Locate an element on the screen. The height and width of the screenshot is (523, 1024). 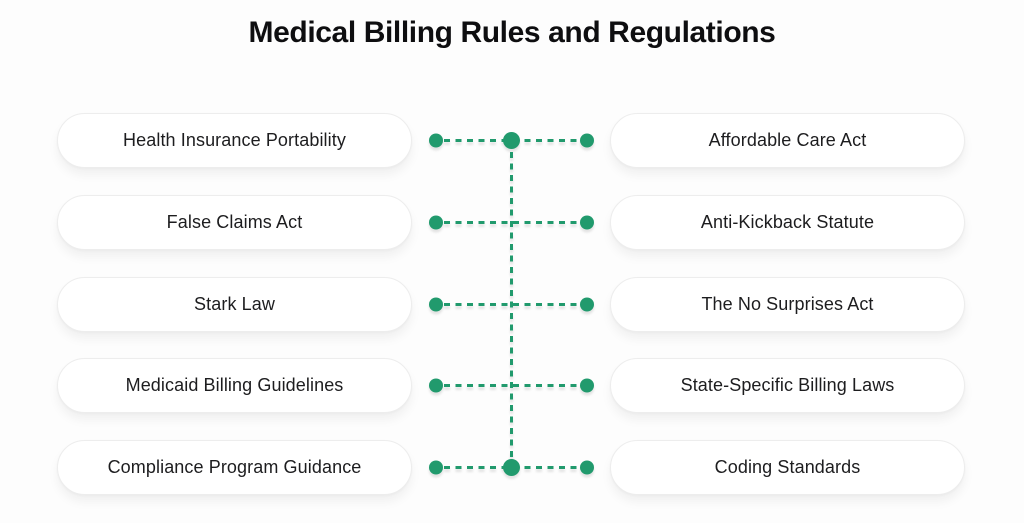
node-the-no-surprises-act: The No Surprises Act is located at coordinates (787, 304).